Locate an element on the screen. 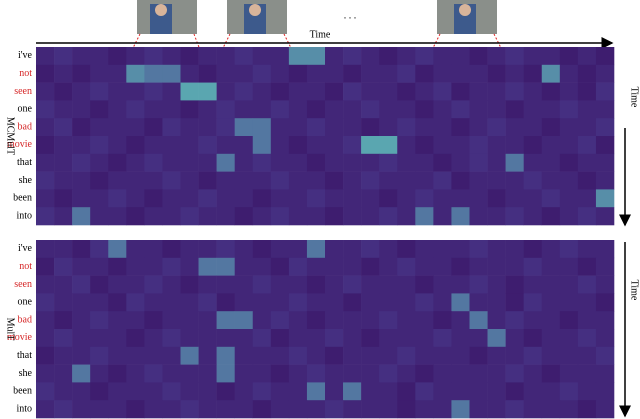 The image size is (640, 419). row-label: bad is located at coordinates (25, 126).